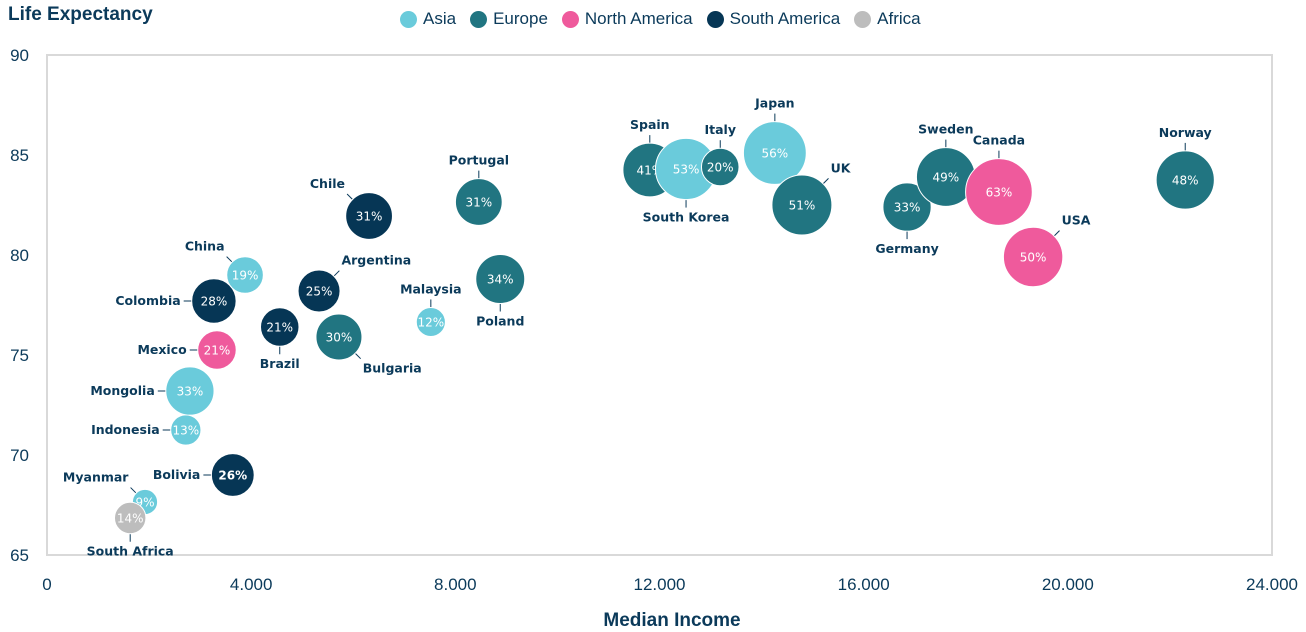 The image size is (1306, 632). What do you see at coordinates (177, 474) in the screenshot?
I see `point-name-label: Bolivia` at bounding box center [177, 474].